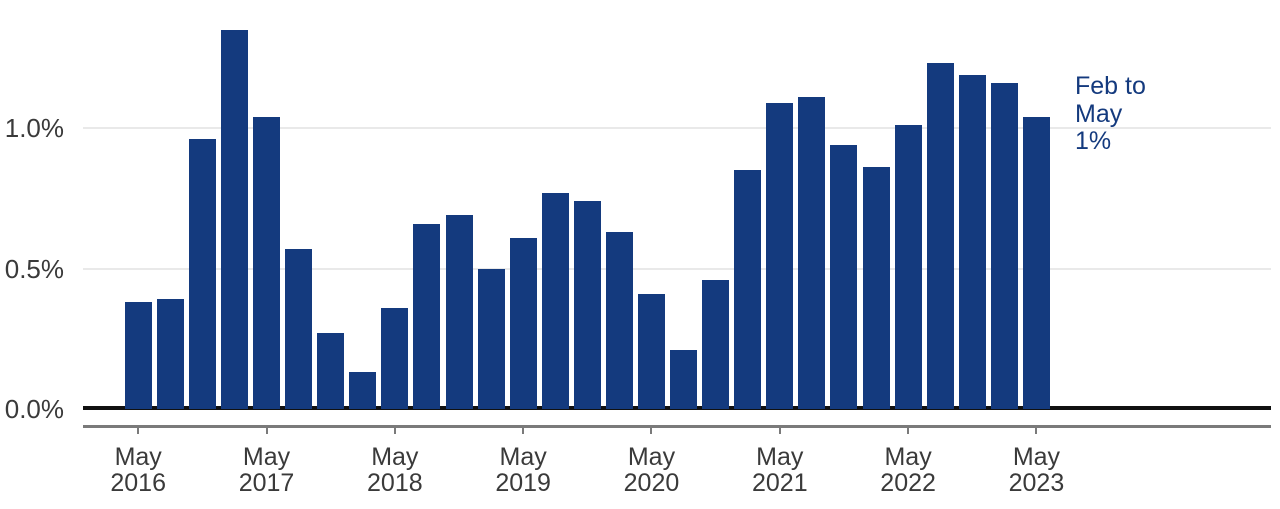 The width and height of the screenshot is (1280, 509). I want to click on x-tick-year: 2016, so click(138, 483).